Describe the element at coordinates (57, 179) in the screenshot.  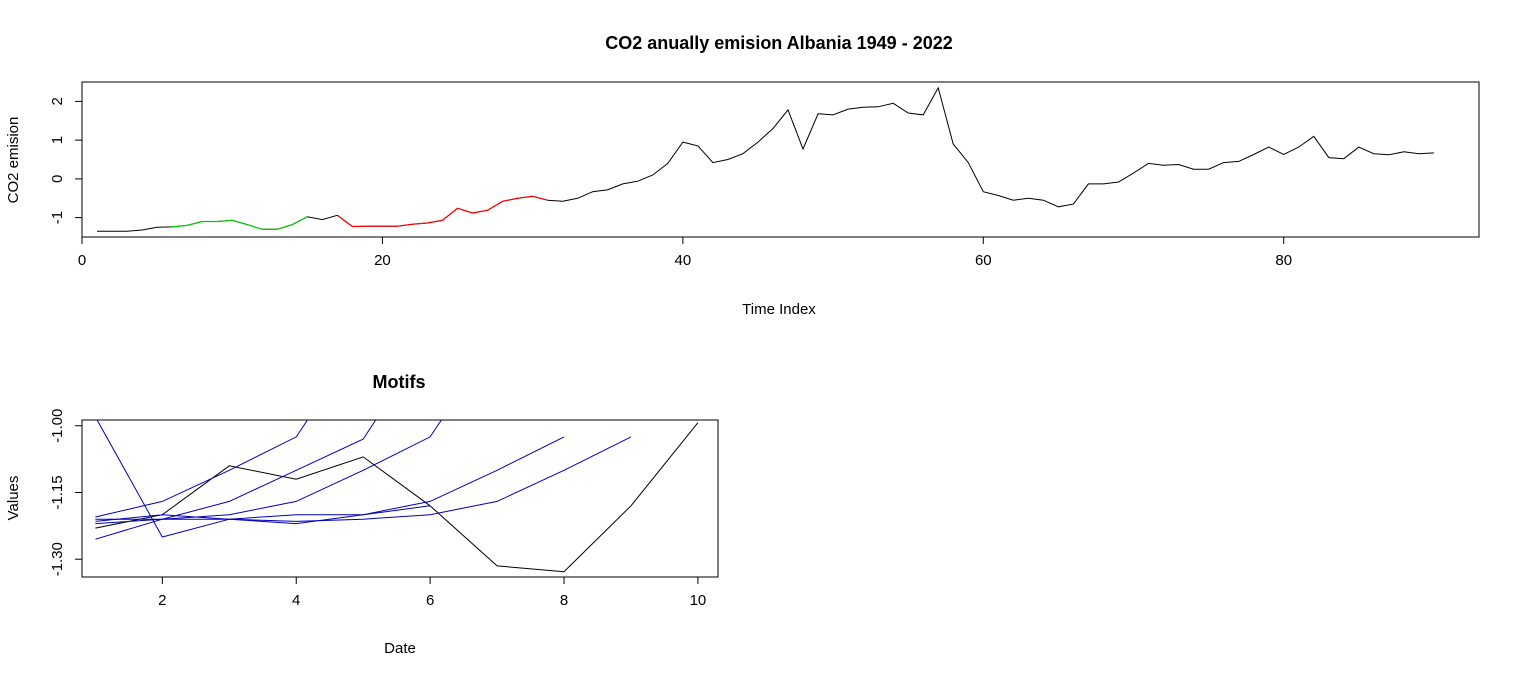
I see `y-tick-label: 0` at that location.